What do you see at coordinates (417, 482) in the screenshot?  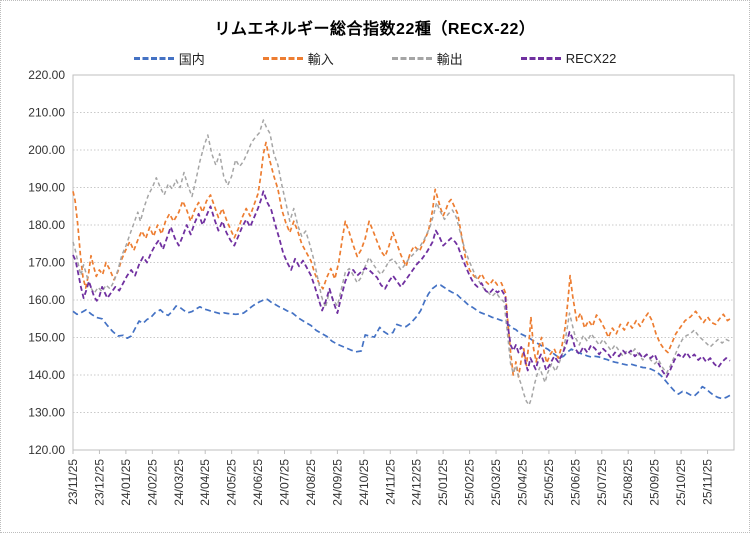 I see `x-axis-tick-label: 24/12/25` at bounding box center [417, 482].